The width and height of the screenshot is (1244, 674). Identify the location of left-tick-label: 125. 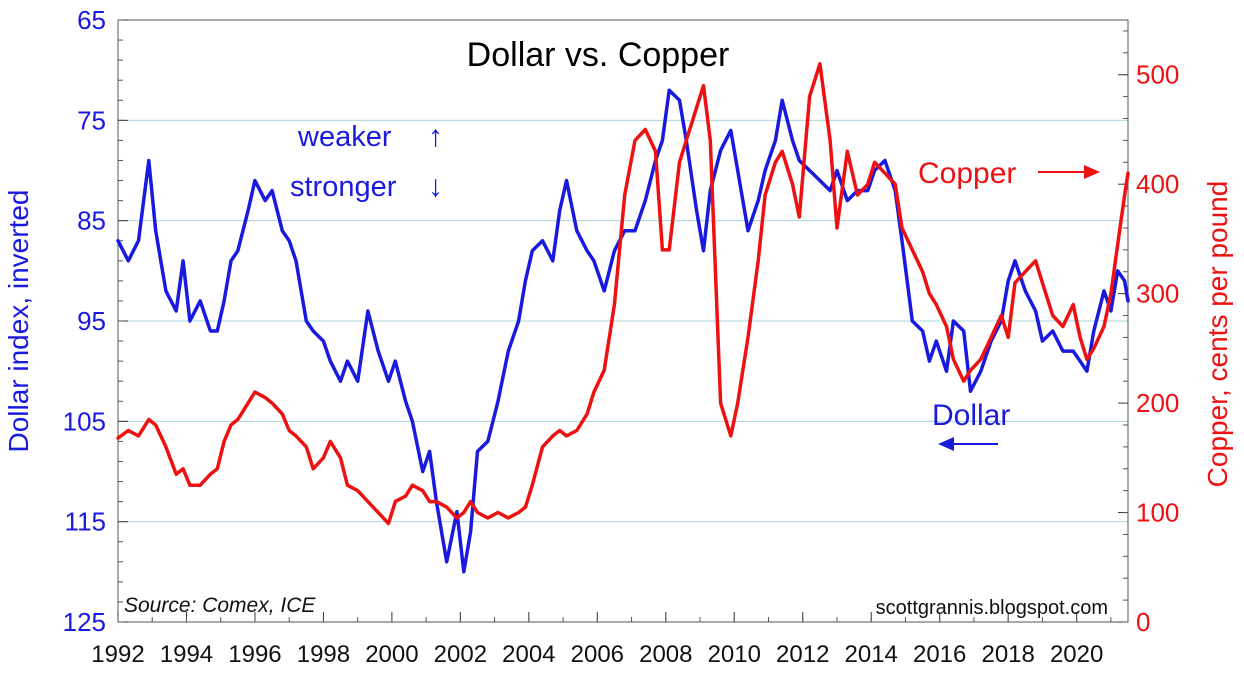
(84, 622).